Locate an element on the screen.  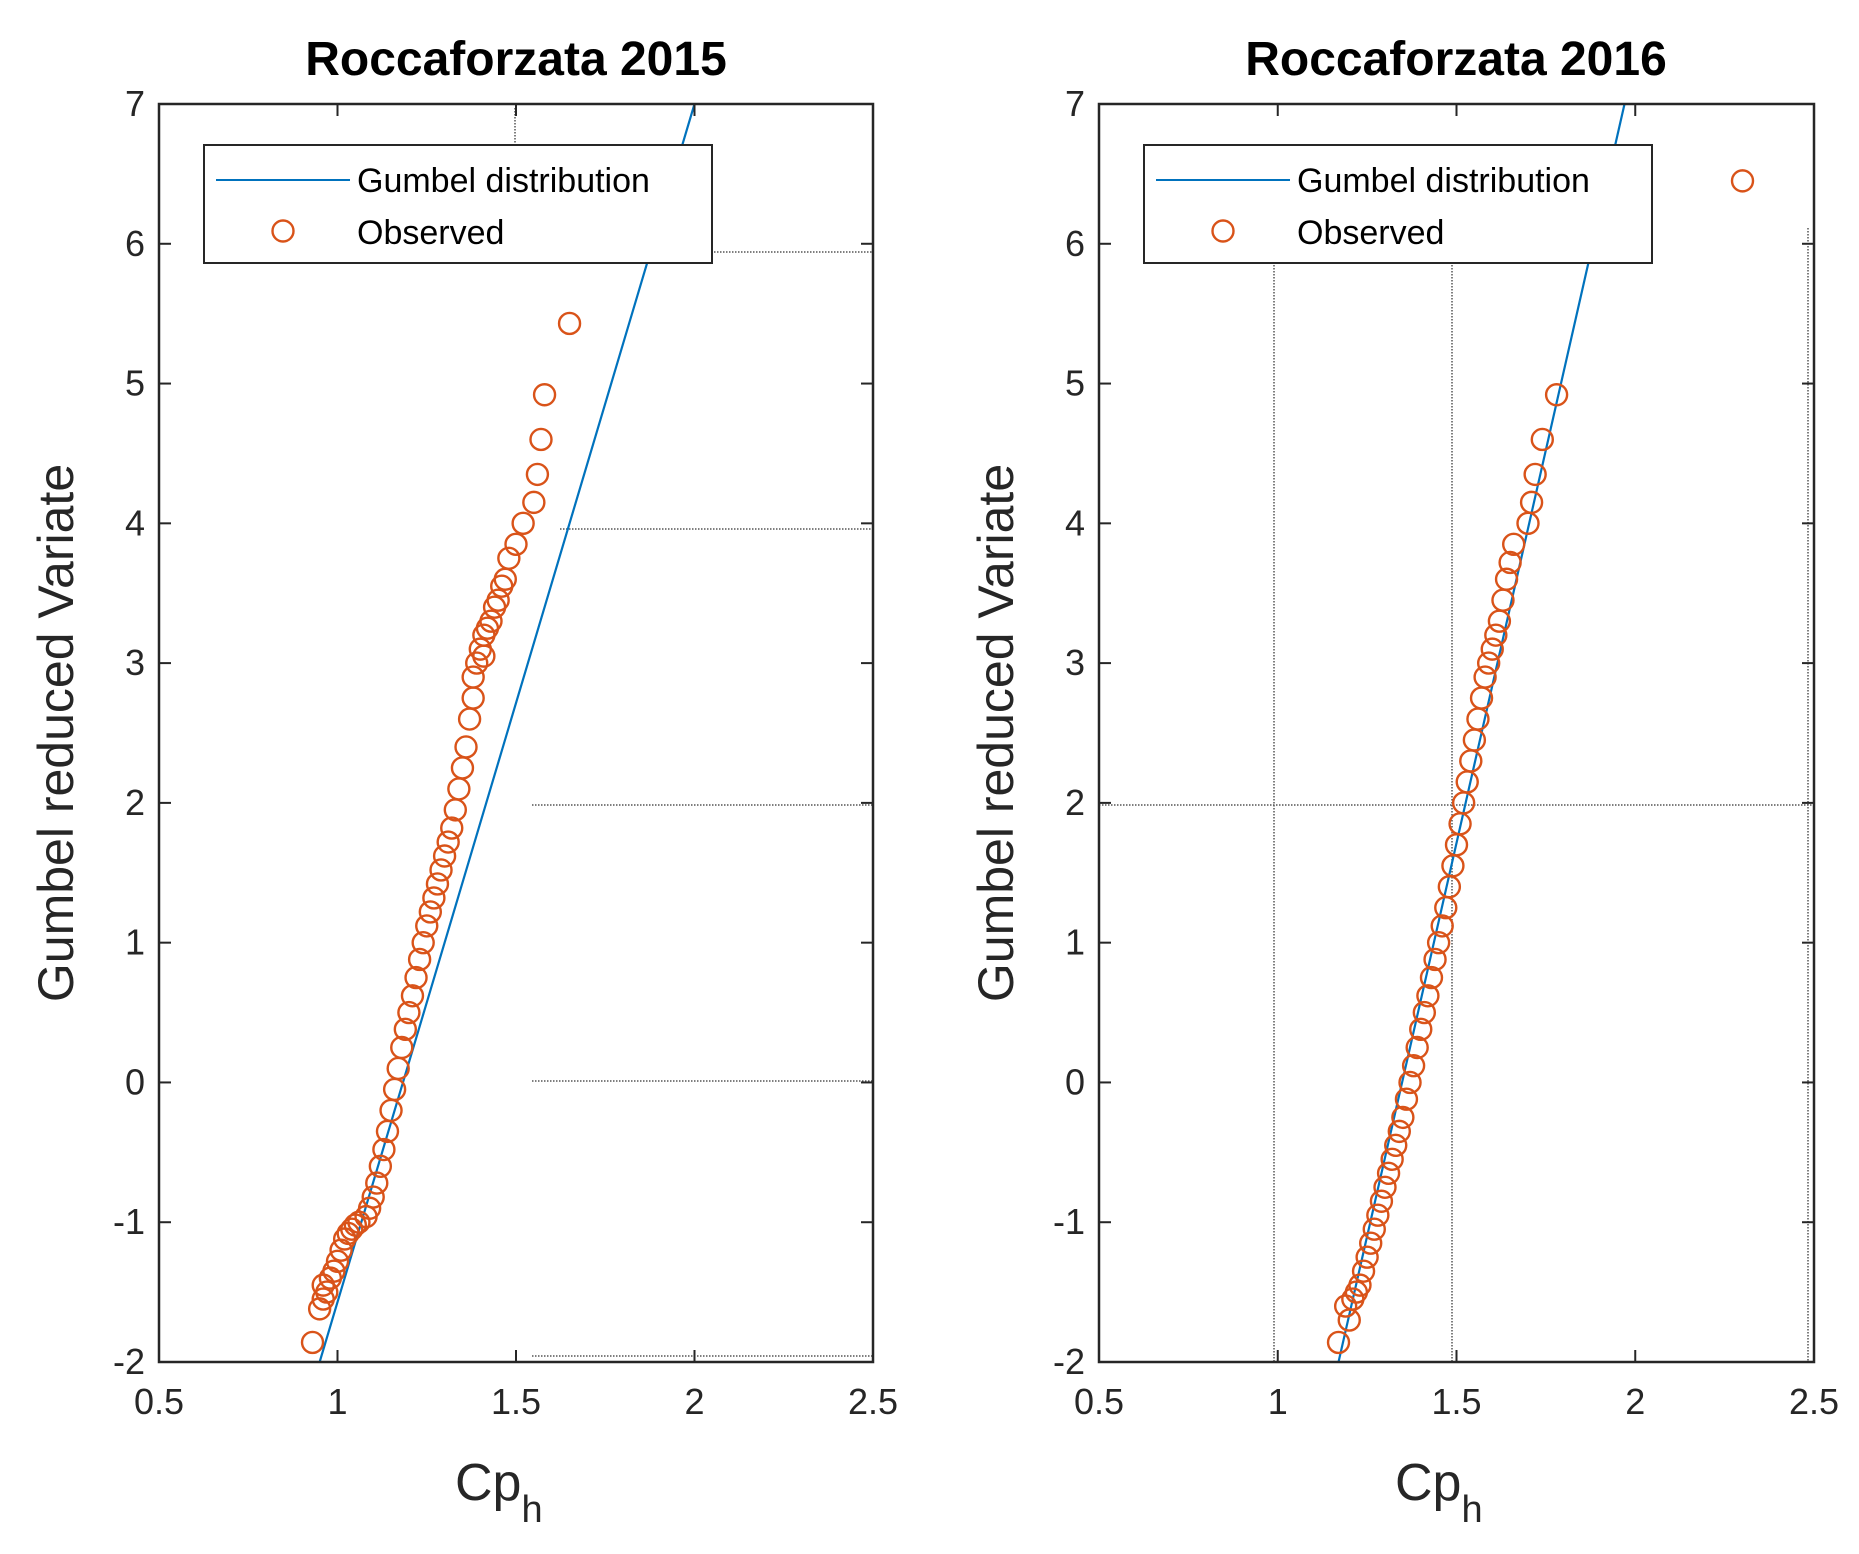
y-tick-label: 5 is located at coordinates (1075, 383).